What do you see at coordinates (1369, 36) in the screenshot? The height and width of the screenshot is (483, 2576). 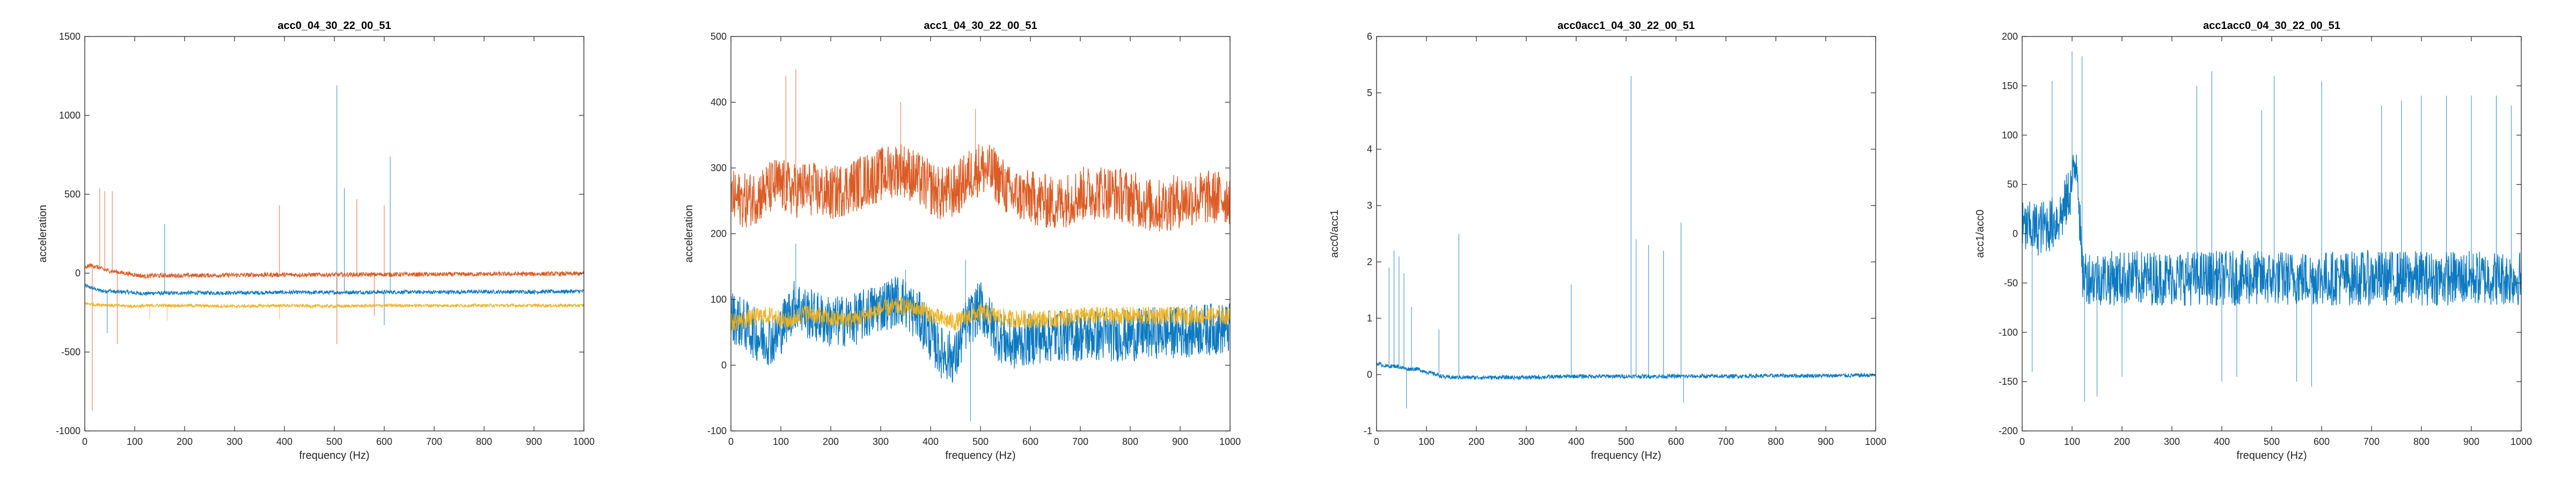 I see `y-tick-label: 6` at bounding box center [1369, 36].